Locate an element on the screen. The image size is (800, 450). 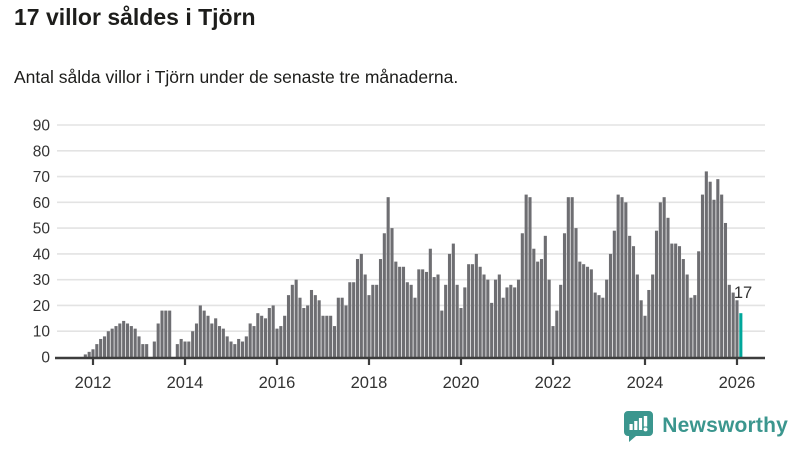
chart-title: 17 villor såldes i Tjörn is located at coordinates (135, 17).